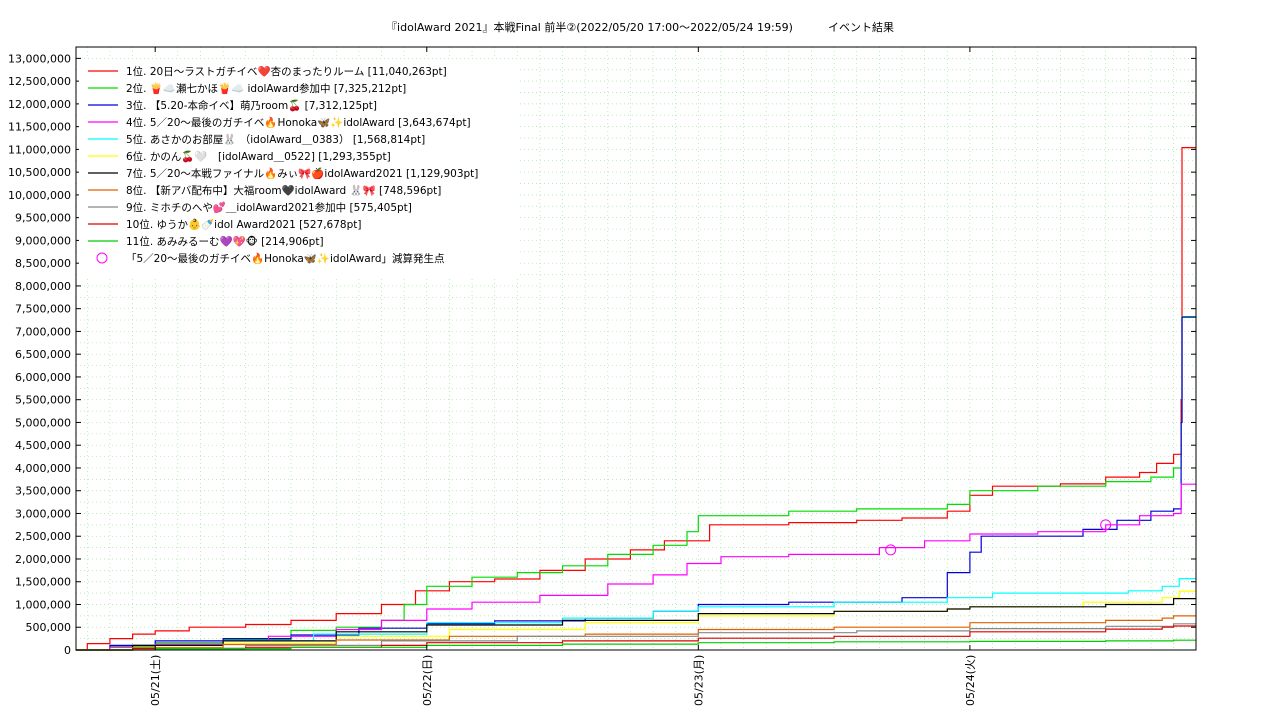  Describe the element at coordinates (251, 105) in the screenshot. I see `legend-label: 3位. 【5.20-本命イベ】萌乃room🍒 [7,312,125pt]` at that location.